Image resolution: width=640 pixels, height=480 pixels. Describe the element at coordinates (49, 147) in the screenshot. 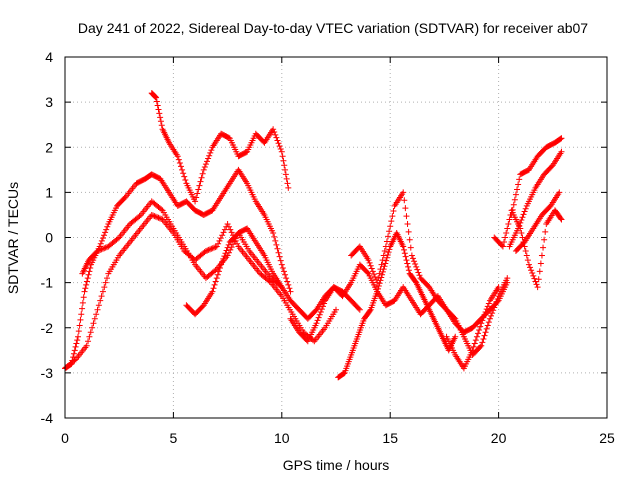

I see `y-tick-label: 2` at that location.